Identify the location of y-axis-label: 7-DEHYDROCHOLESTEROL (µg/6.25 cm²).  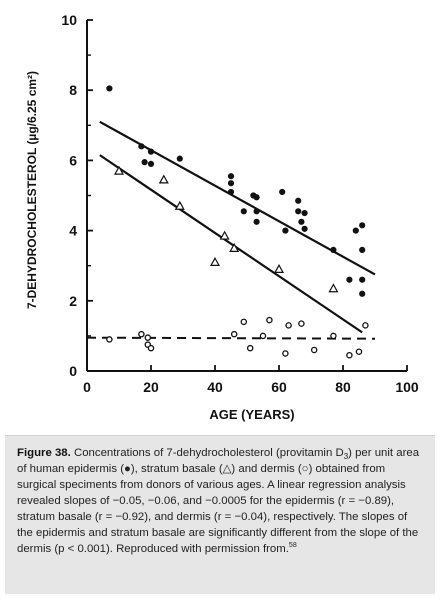
(32, 190).